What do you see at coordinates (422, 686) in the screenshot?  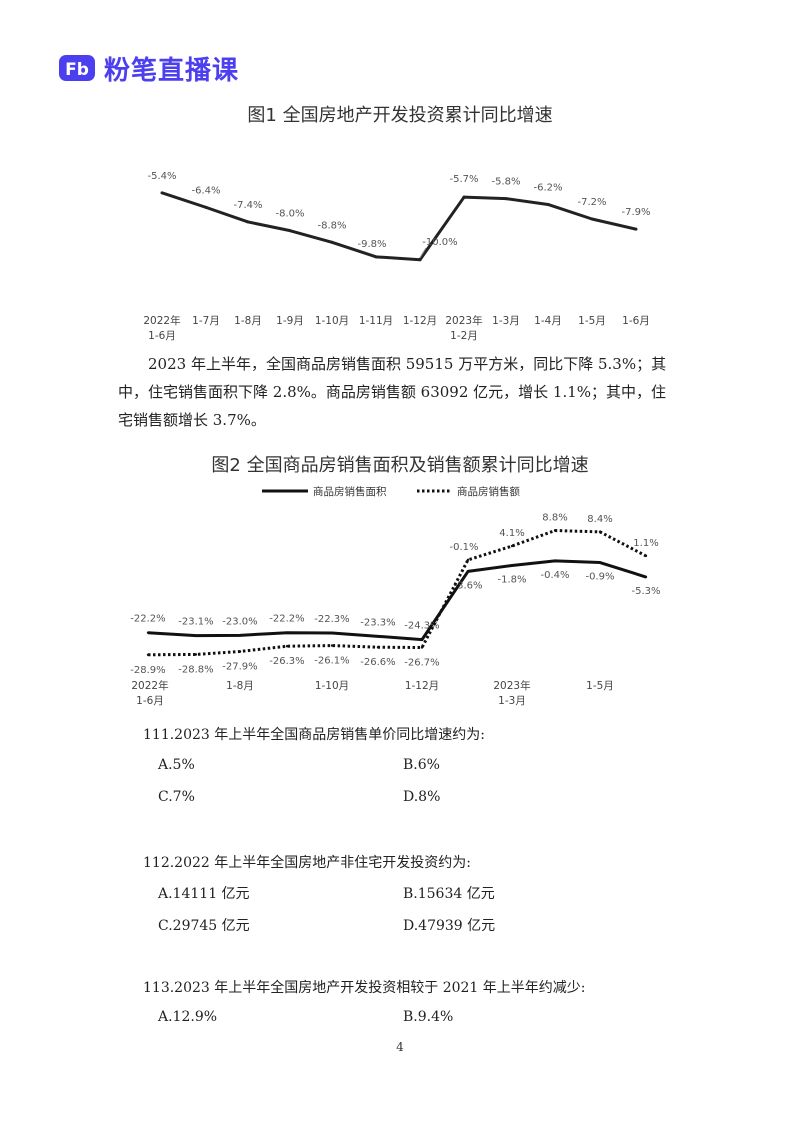 I see `chart2-x-tick-label: 1-12月` at bounding box center [422, 686].